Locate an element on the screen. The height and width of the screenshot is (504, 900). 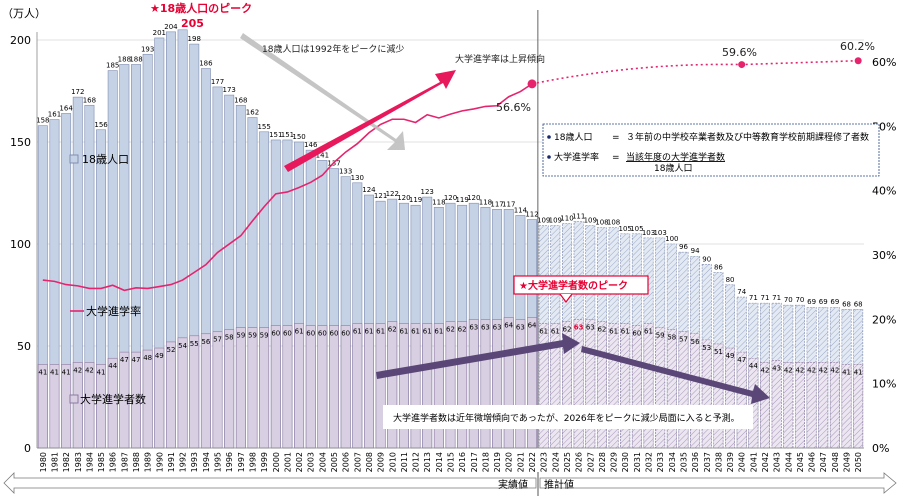
left-axis-unit: （万人） is located at coordinates (24, 13).